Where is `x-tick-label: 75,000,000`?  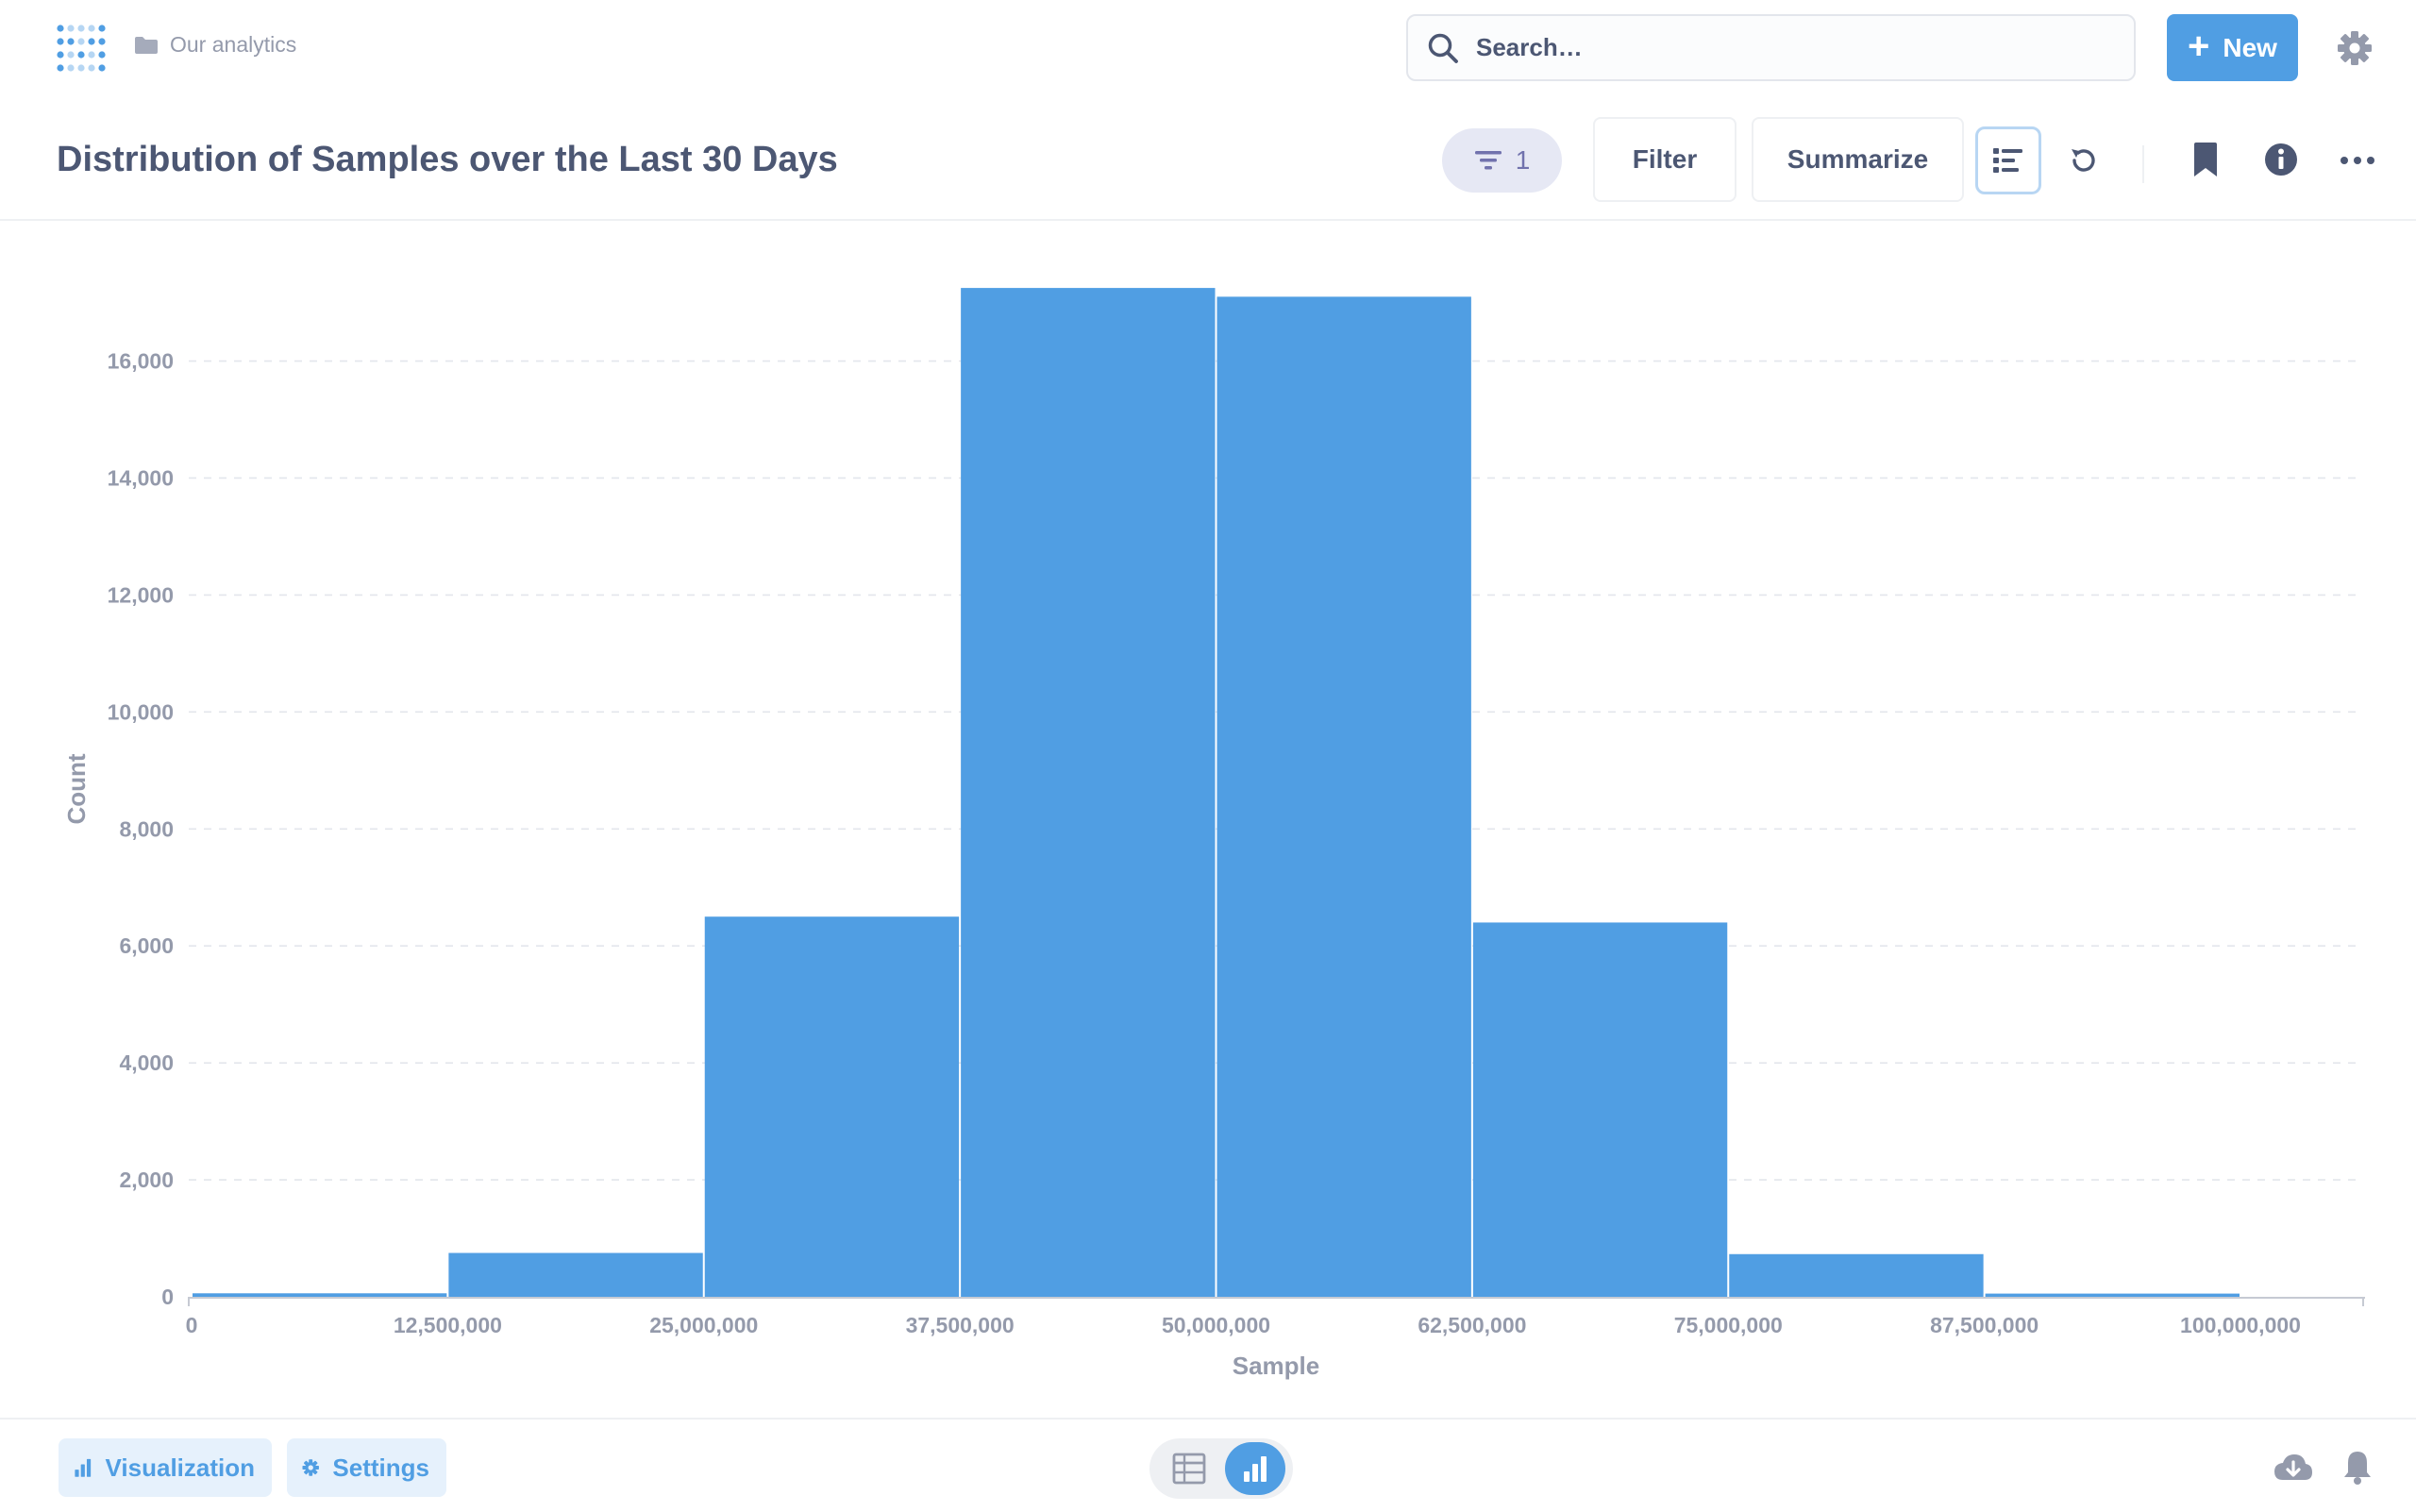
x-tick-label: 75,000,000 is located at coordinates (1729, 1325).